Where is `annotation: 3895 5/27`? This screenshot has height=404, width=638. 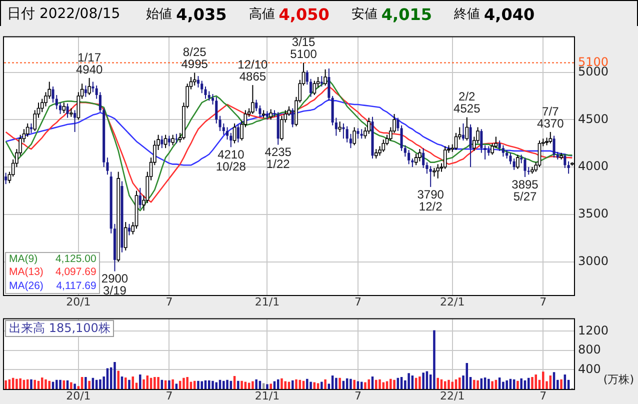
annotation: 3895 5/27 is located at coordinates (525, 190).